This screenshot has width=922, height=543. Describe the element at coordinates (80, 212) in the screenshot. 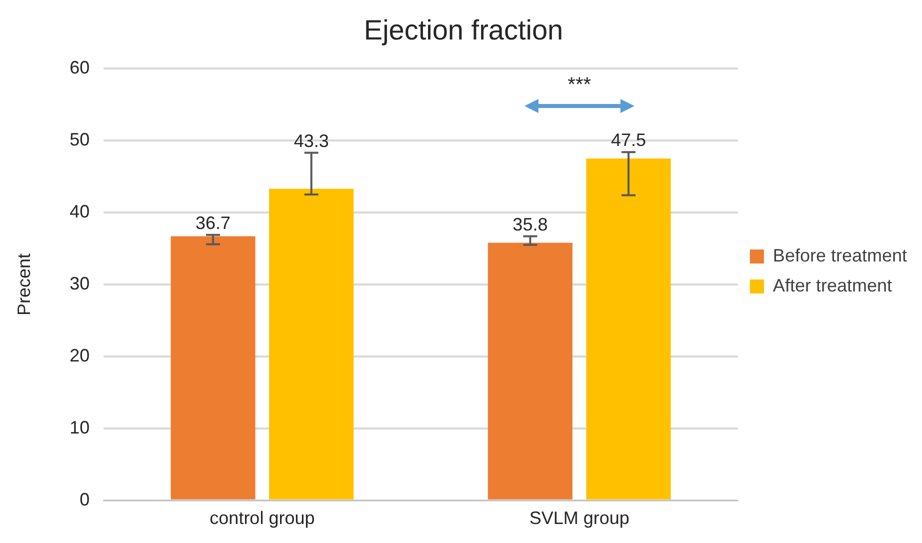

I see `y-tick-label: 40` at that location.